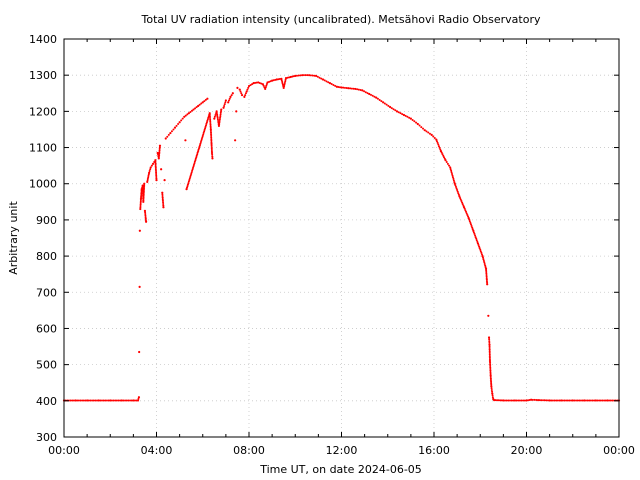 The image size is (640, 480). What do you see at coordinates (46, 292) in the screenshot?
I see `y-tick-label: 700` at bounding box center [46, 292].